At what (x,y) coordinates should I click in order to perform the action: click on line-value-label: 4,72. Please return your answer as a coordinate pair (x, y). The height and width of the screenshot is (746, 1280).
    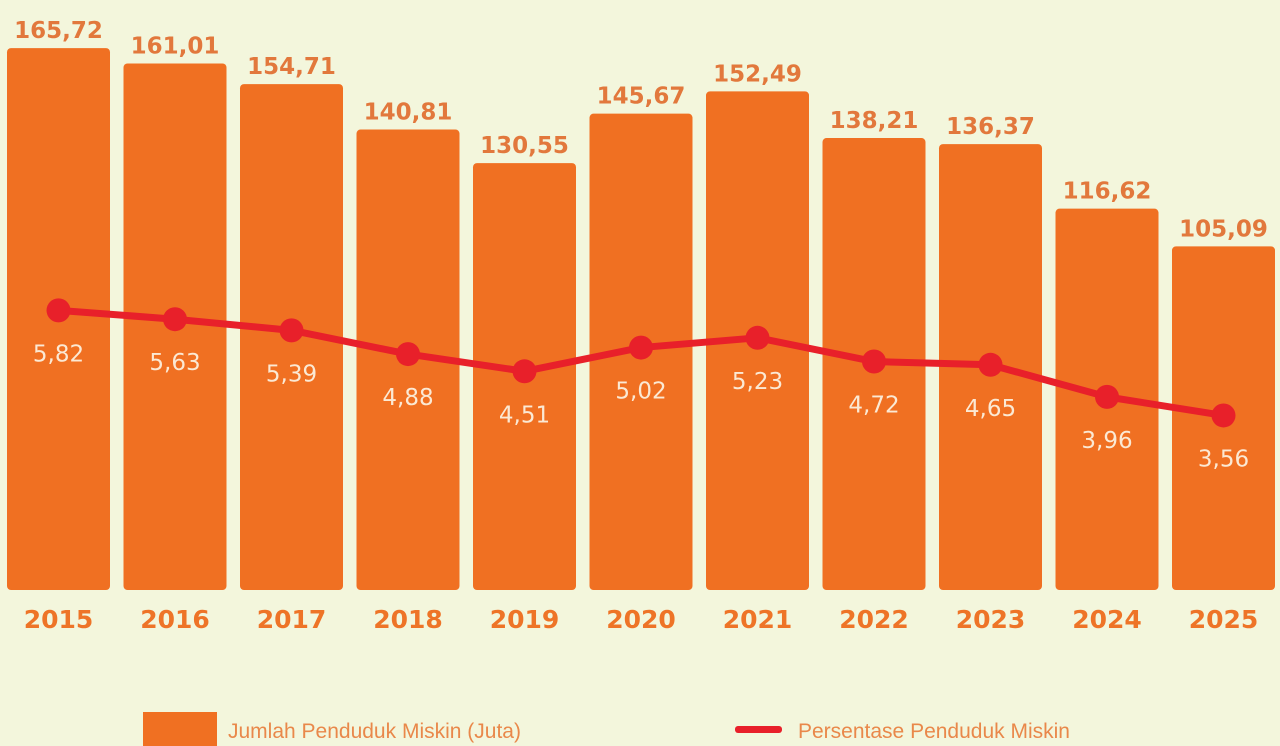
    Looking at the image, I should click on (873, 406).